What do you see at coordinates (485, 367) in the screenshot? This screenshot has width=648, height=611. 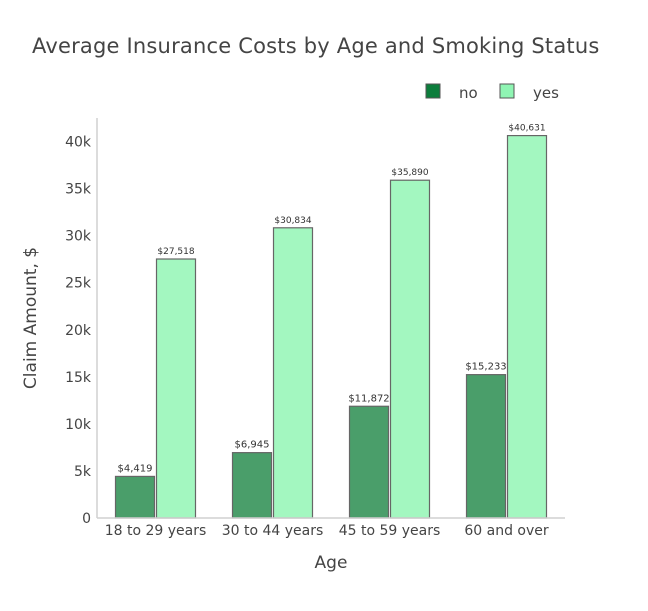 I see `bar-value-label: $15,233` at bounding box center [485, 367].